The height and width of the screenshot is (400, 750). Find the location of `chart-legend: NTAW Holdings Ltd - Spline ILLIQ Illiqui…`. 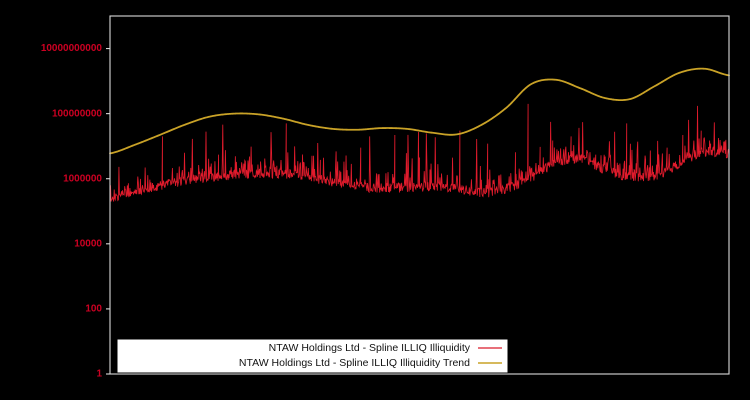

chart-legend: NTAW Holdings Ltd - Spline ILLIQ Illiqui… is located at coordinates (312, 356).